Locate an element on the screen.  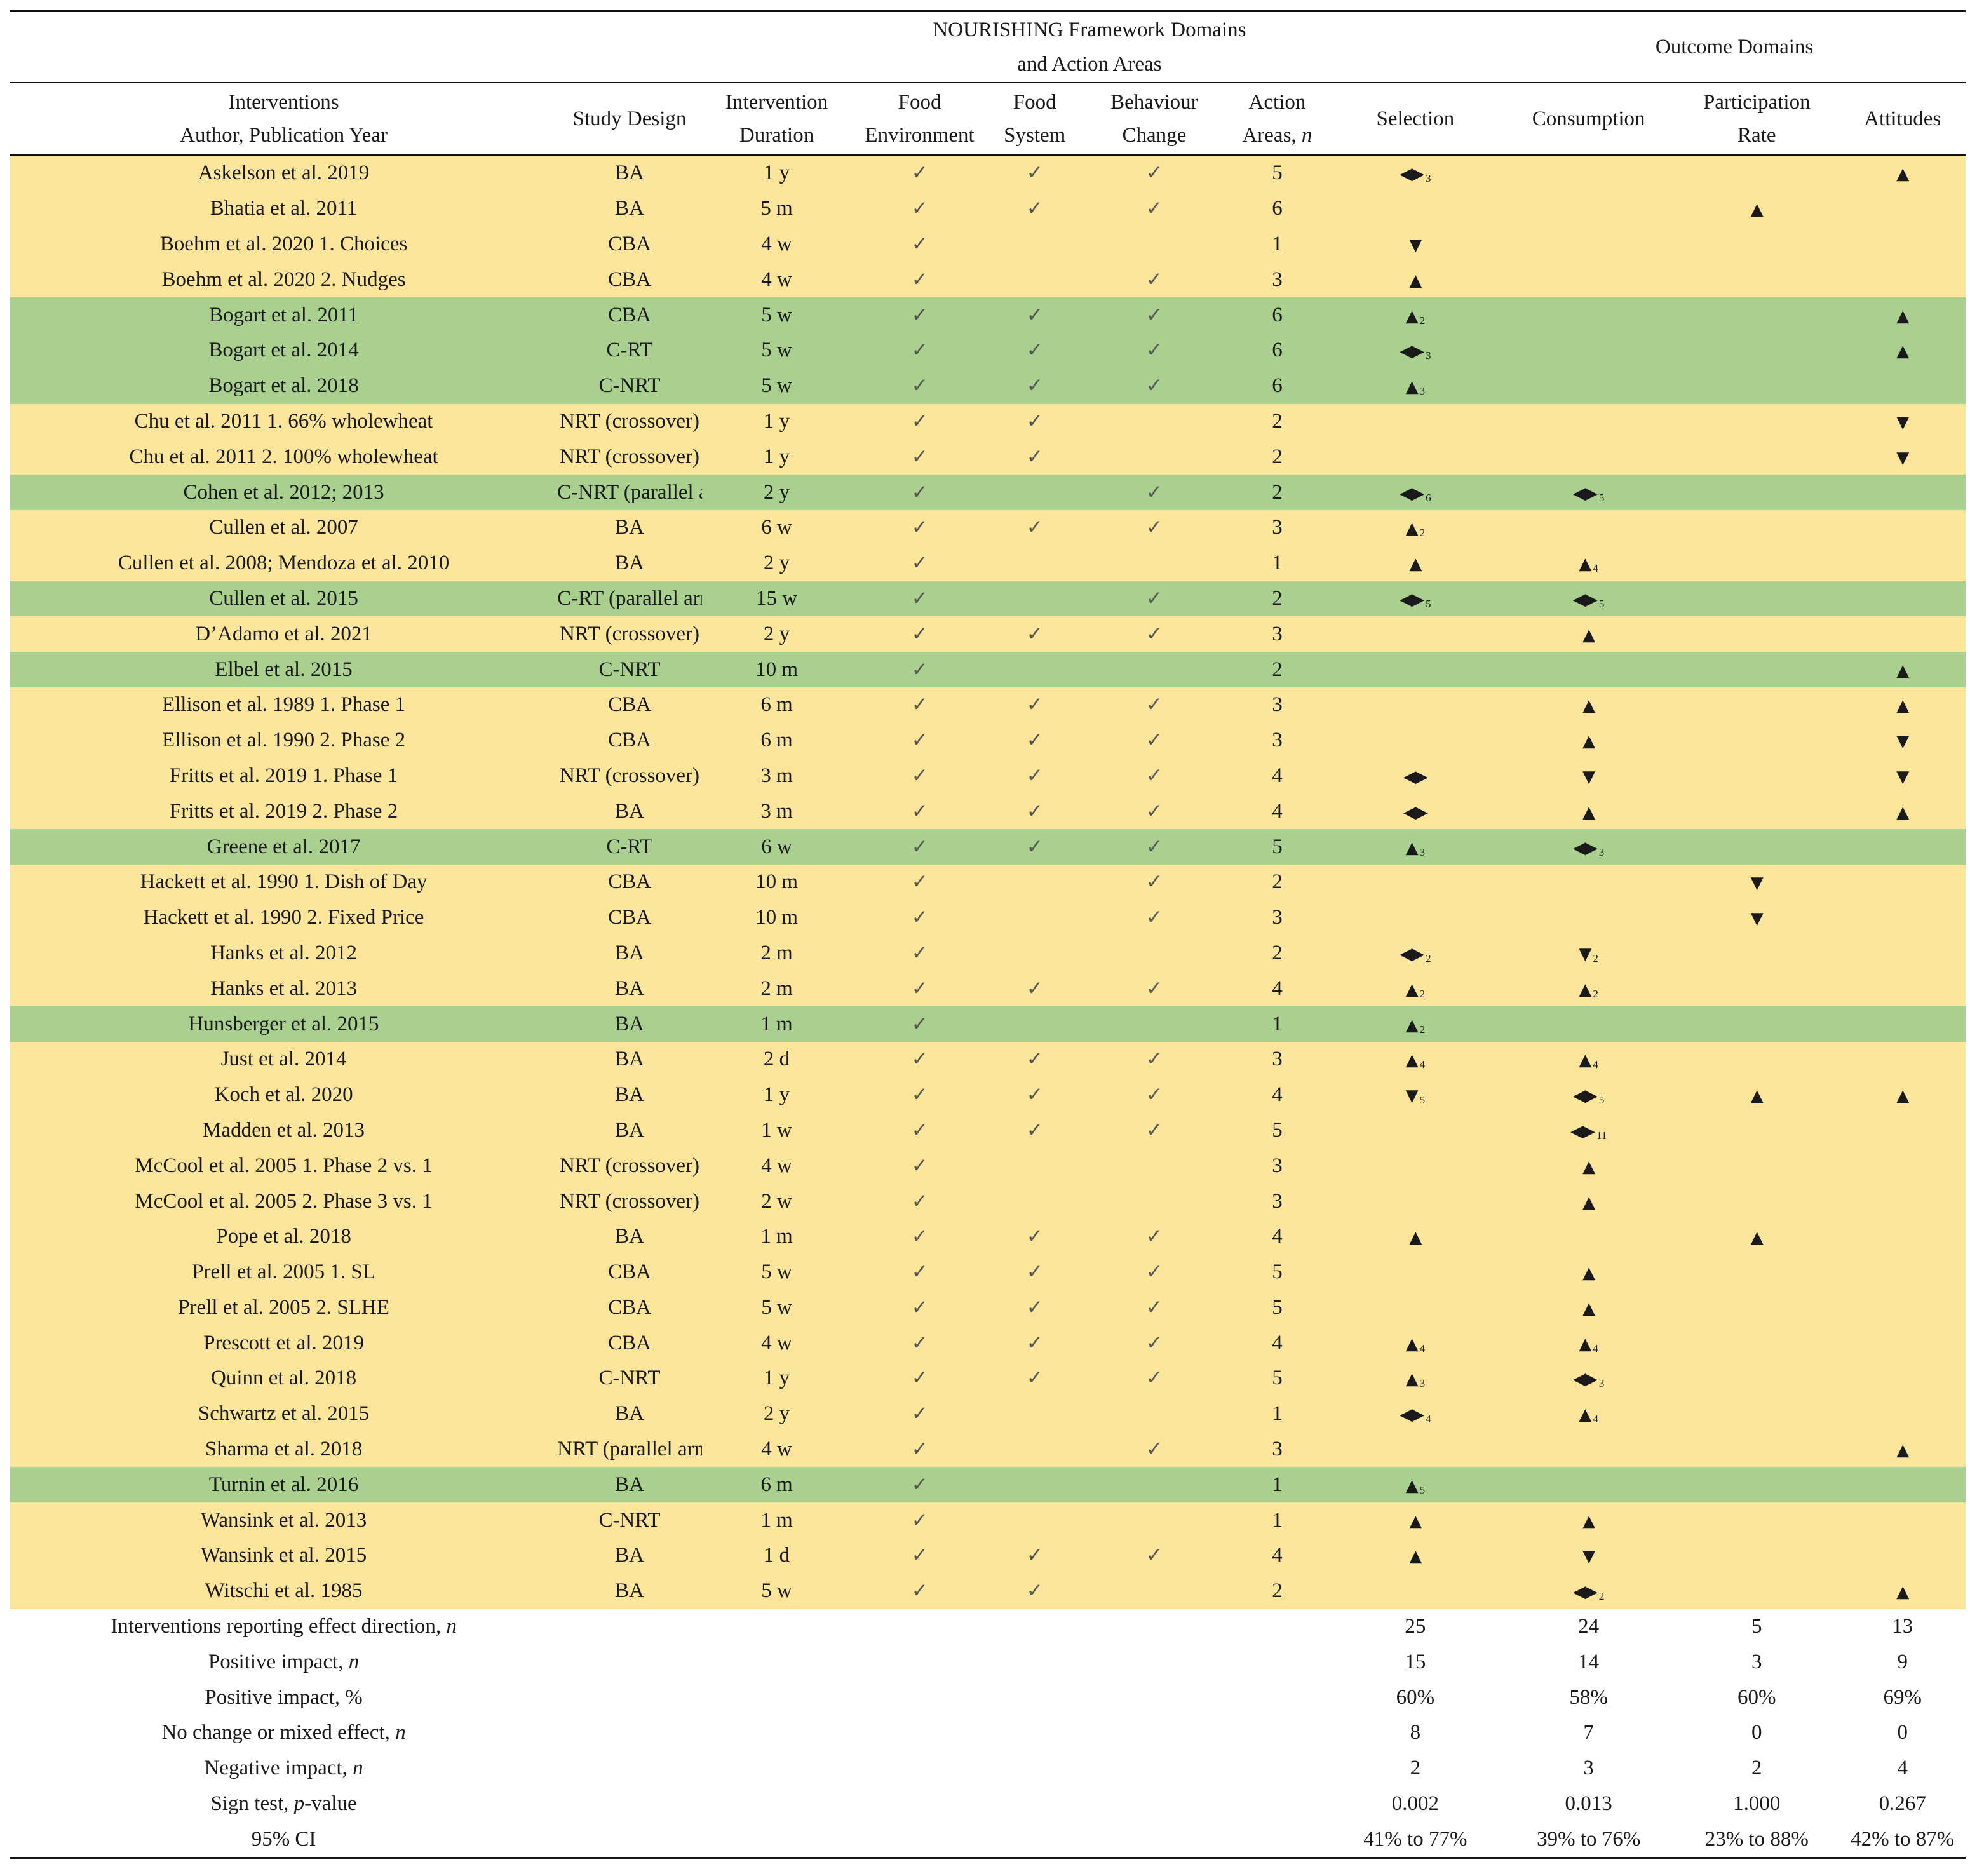
table-row: Koch et al. 2020 BA 1 y ✓ ✓ ✓ 4 ▼ 5 ◀▶ 5 ▲ ▲ is located at coordinates (988, 1095).